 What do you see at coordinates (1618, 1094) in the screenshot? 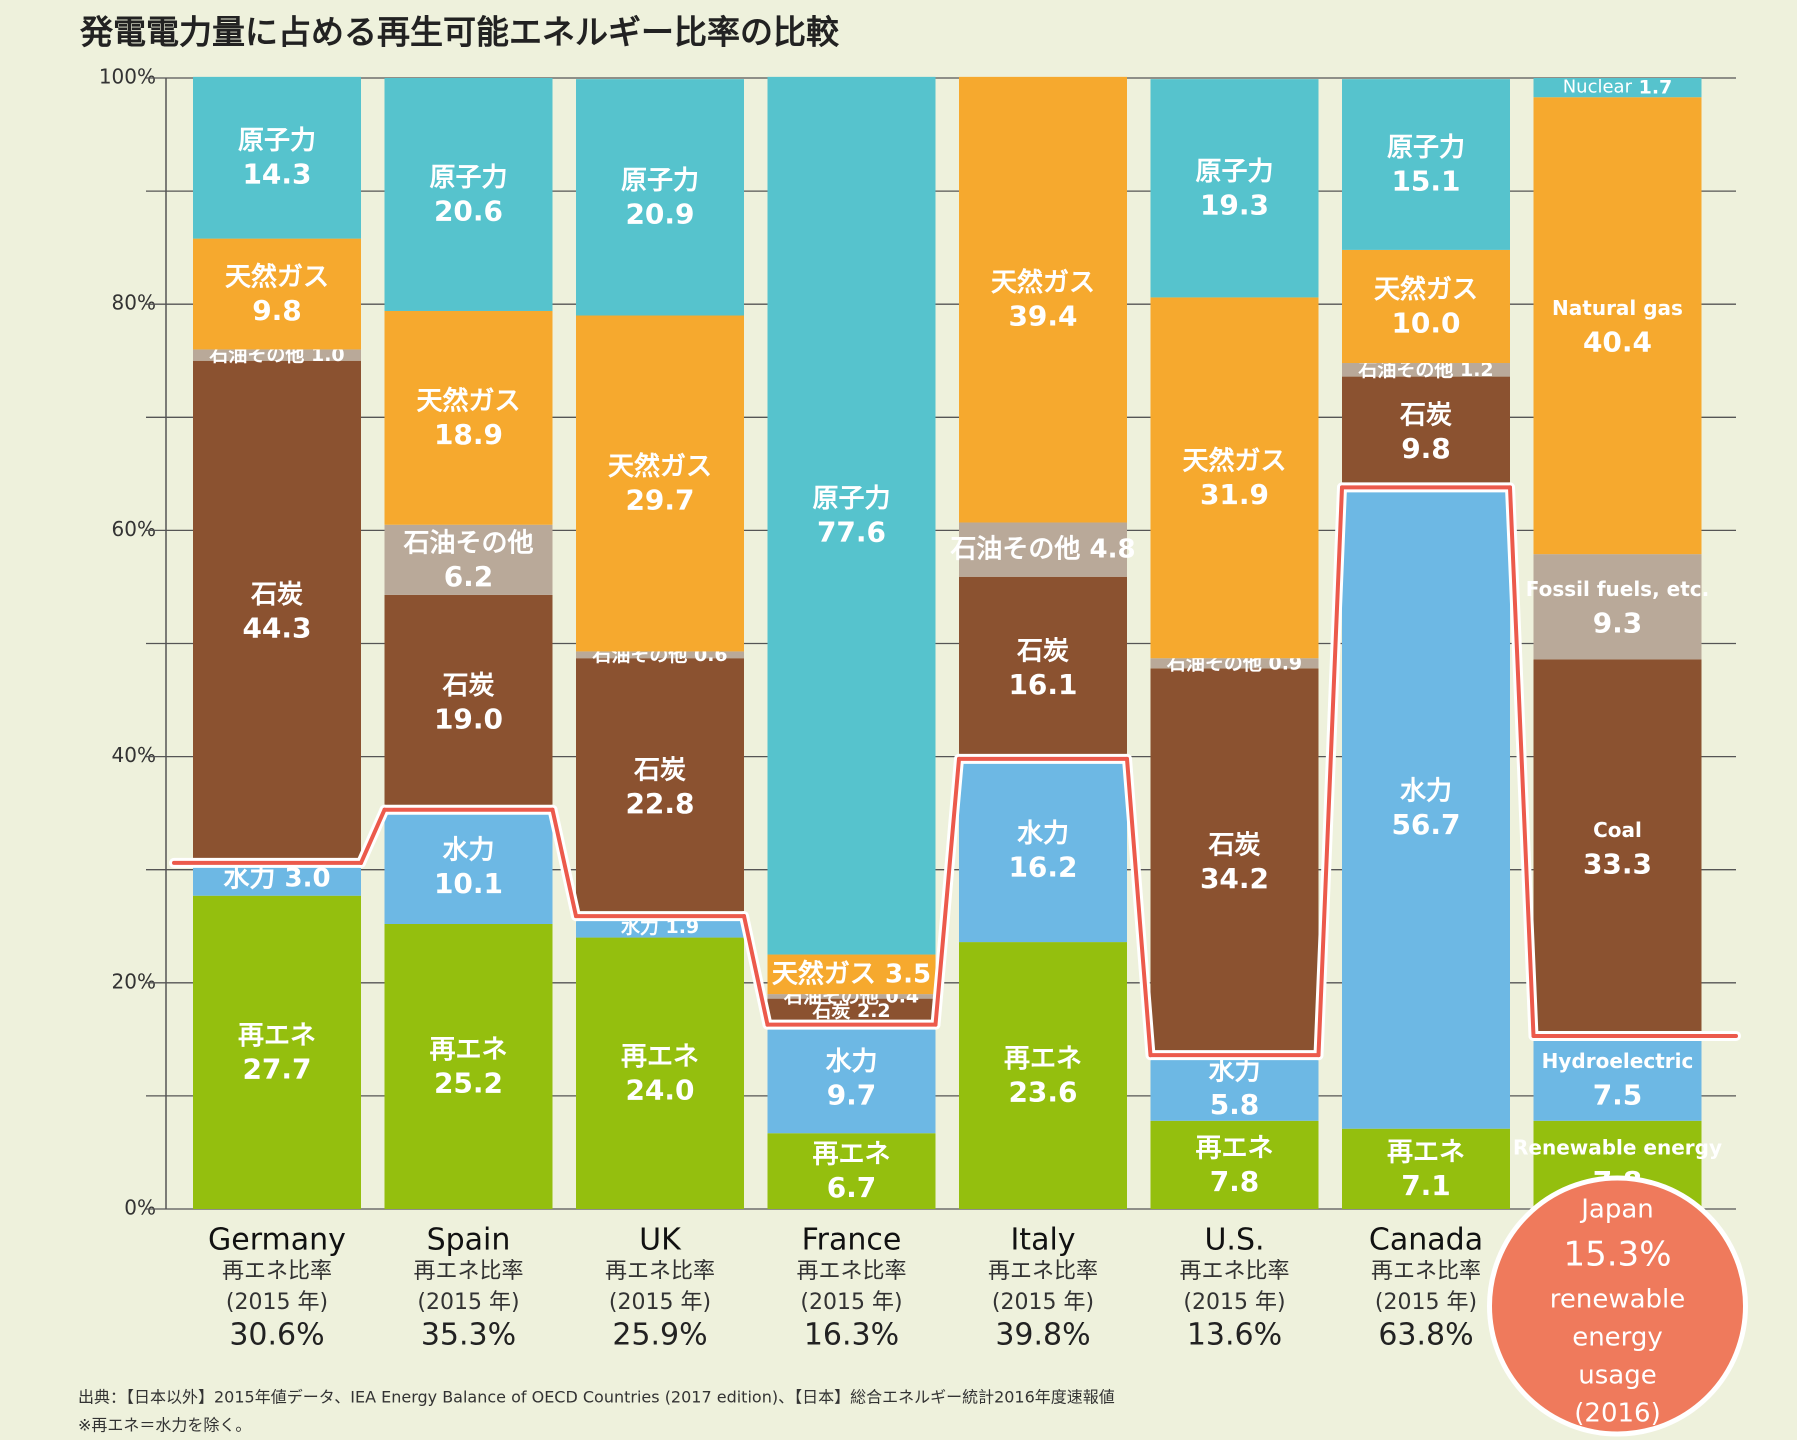
I see `segment-value: 7.5` at bounding box center [1618, 1094].